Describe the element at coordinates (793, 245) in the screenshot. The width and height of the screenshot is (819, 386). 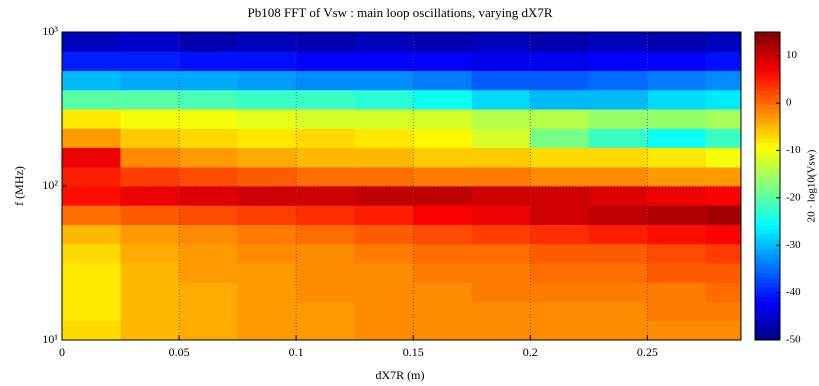
I see `colorbar-tick-label: -30` at that location.